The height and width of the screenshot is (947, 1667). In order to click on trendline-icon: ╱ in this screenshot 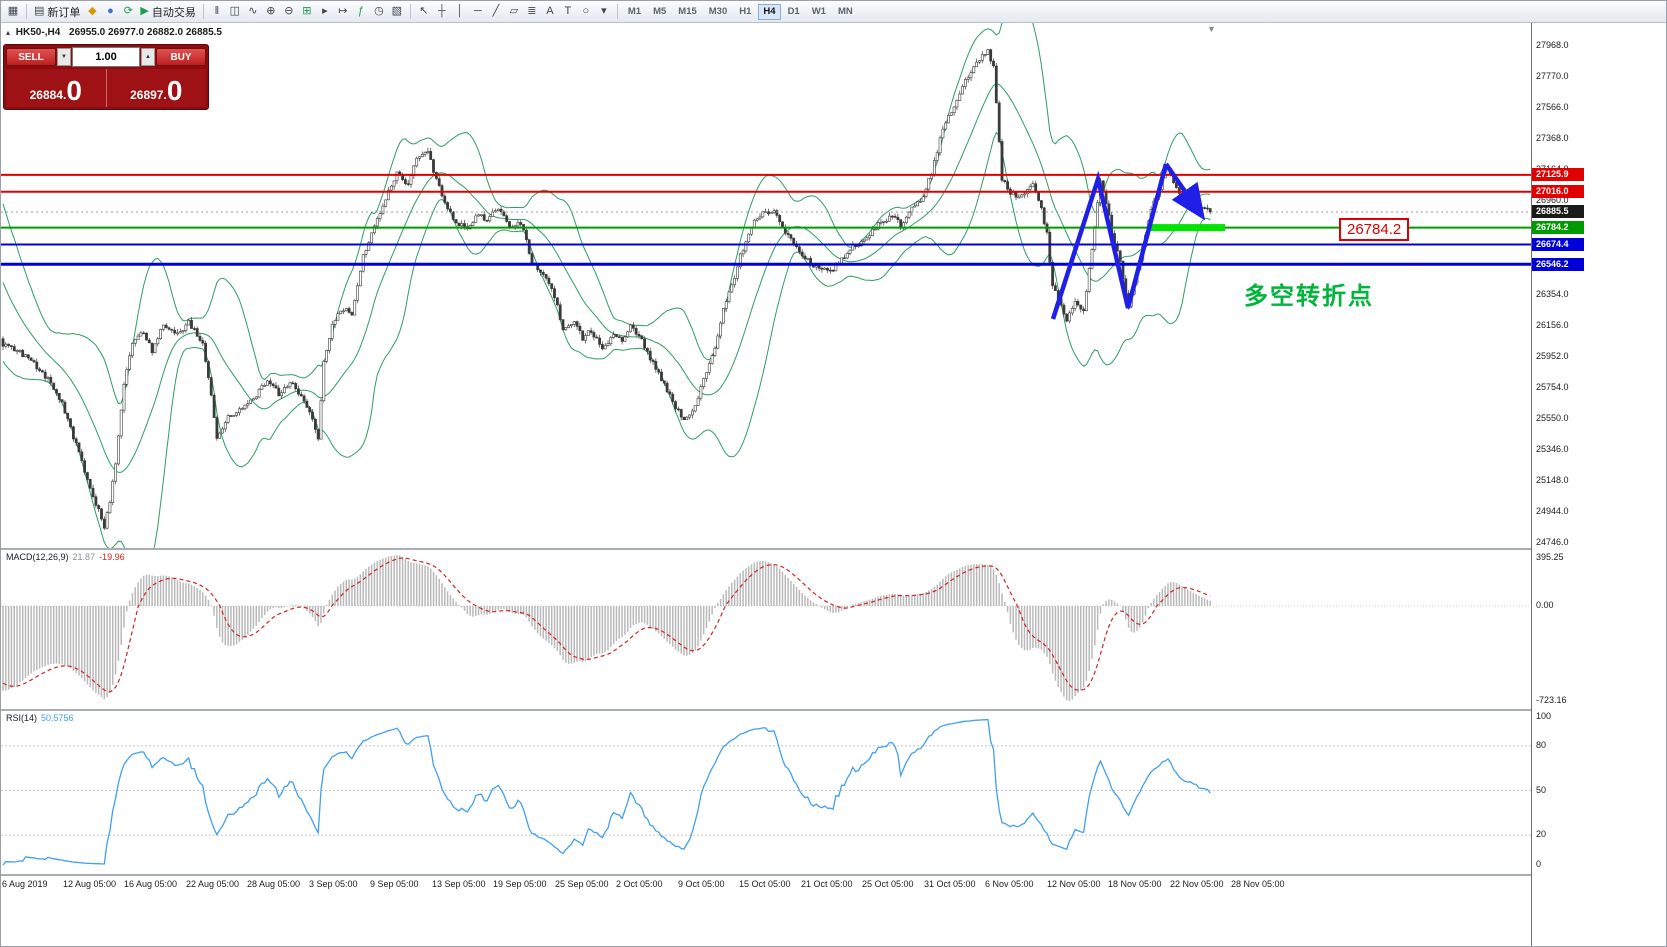, I will do `click(496, 11)`.